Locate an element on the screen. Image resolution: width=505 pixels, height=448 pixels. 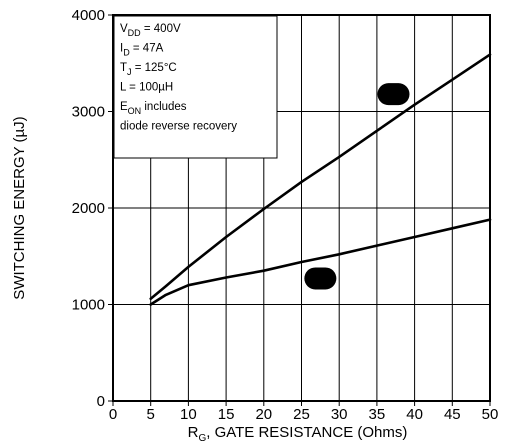
condition-line-6: diode reverse recovery is located at coordinates (178, 127).